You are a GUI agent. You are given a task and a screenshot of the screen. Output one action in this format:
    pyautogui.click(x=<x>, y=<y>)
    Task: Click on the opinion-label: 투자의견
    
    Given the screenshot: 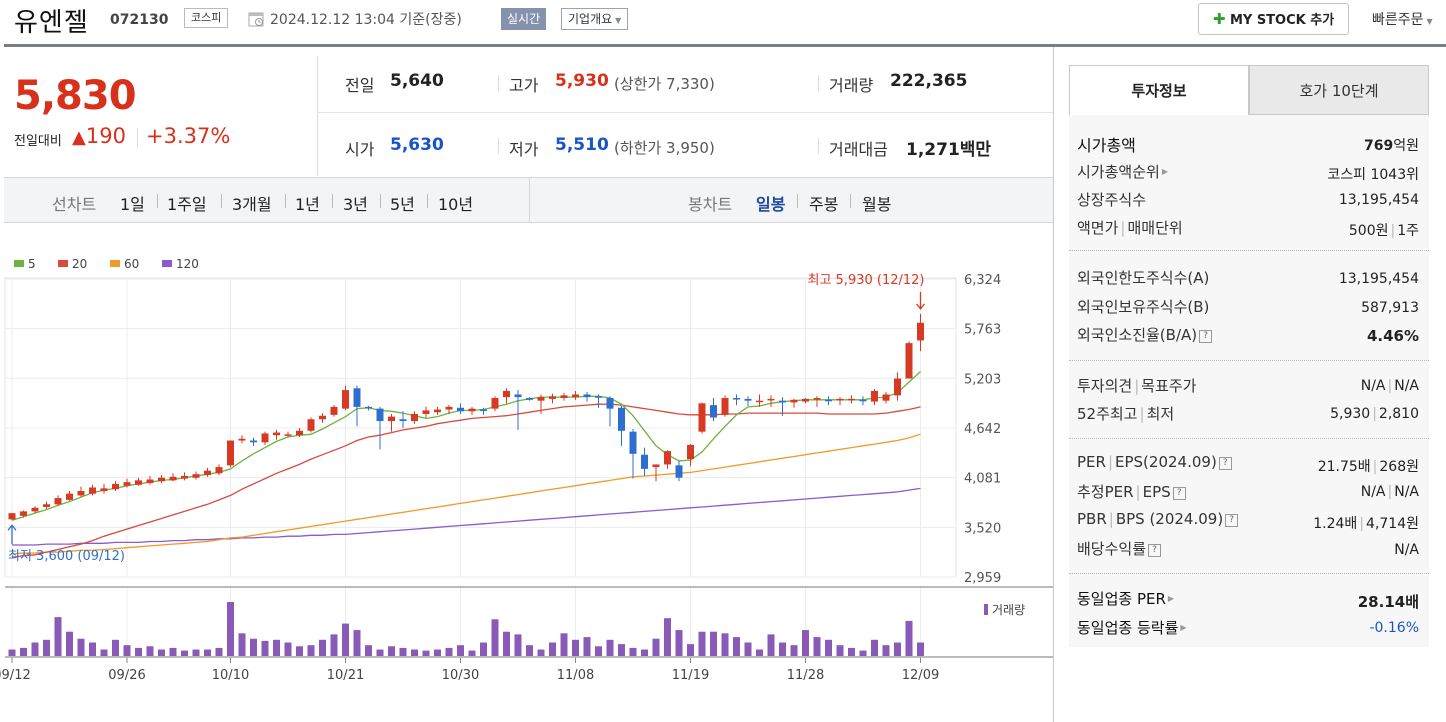 What is the action you would take?
    pyautogui.click(x=1105, y=386)
    